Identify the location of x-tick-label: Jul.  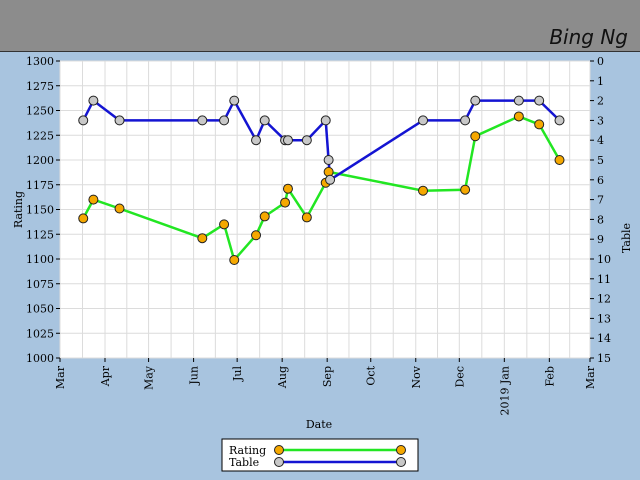
(237, 374).